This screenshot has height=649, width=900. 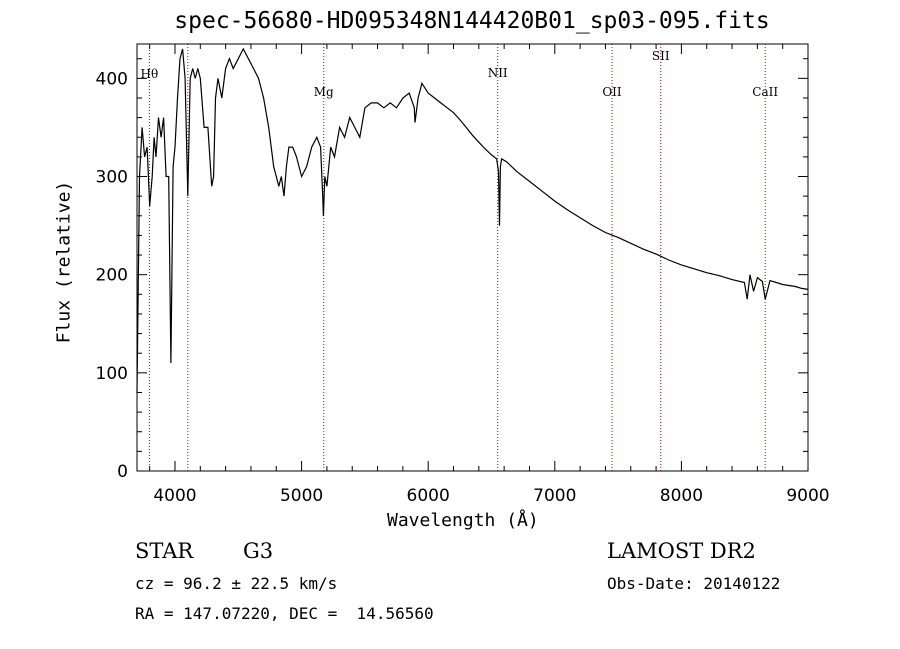 I want to click on spectral-line-label: Mg, so click(x=324, y=92).